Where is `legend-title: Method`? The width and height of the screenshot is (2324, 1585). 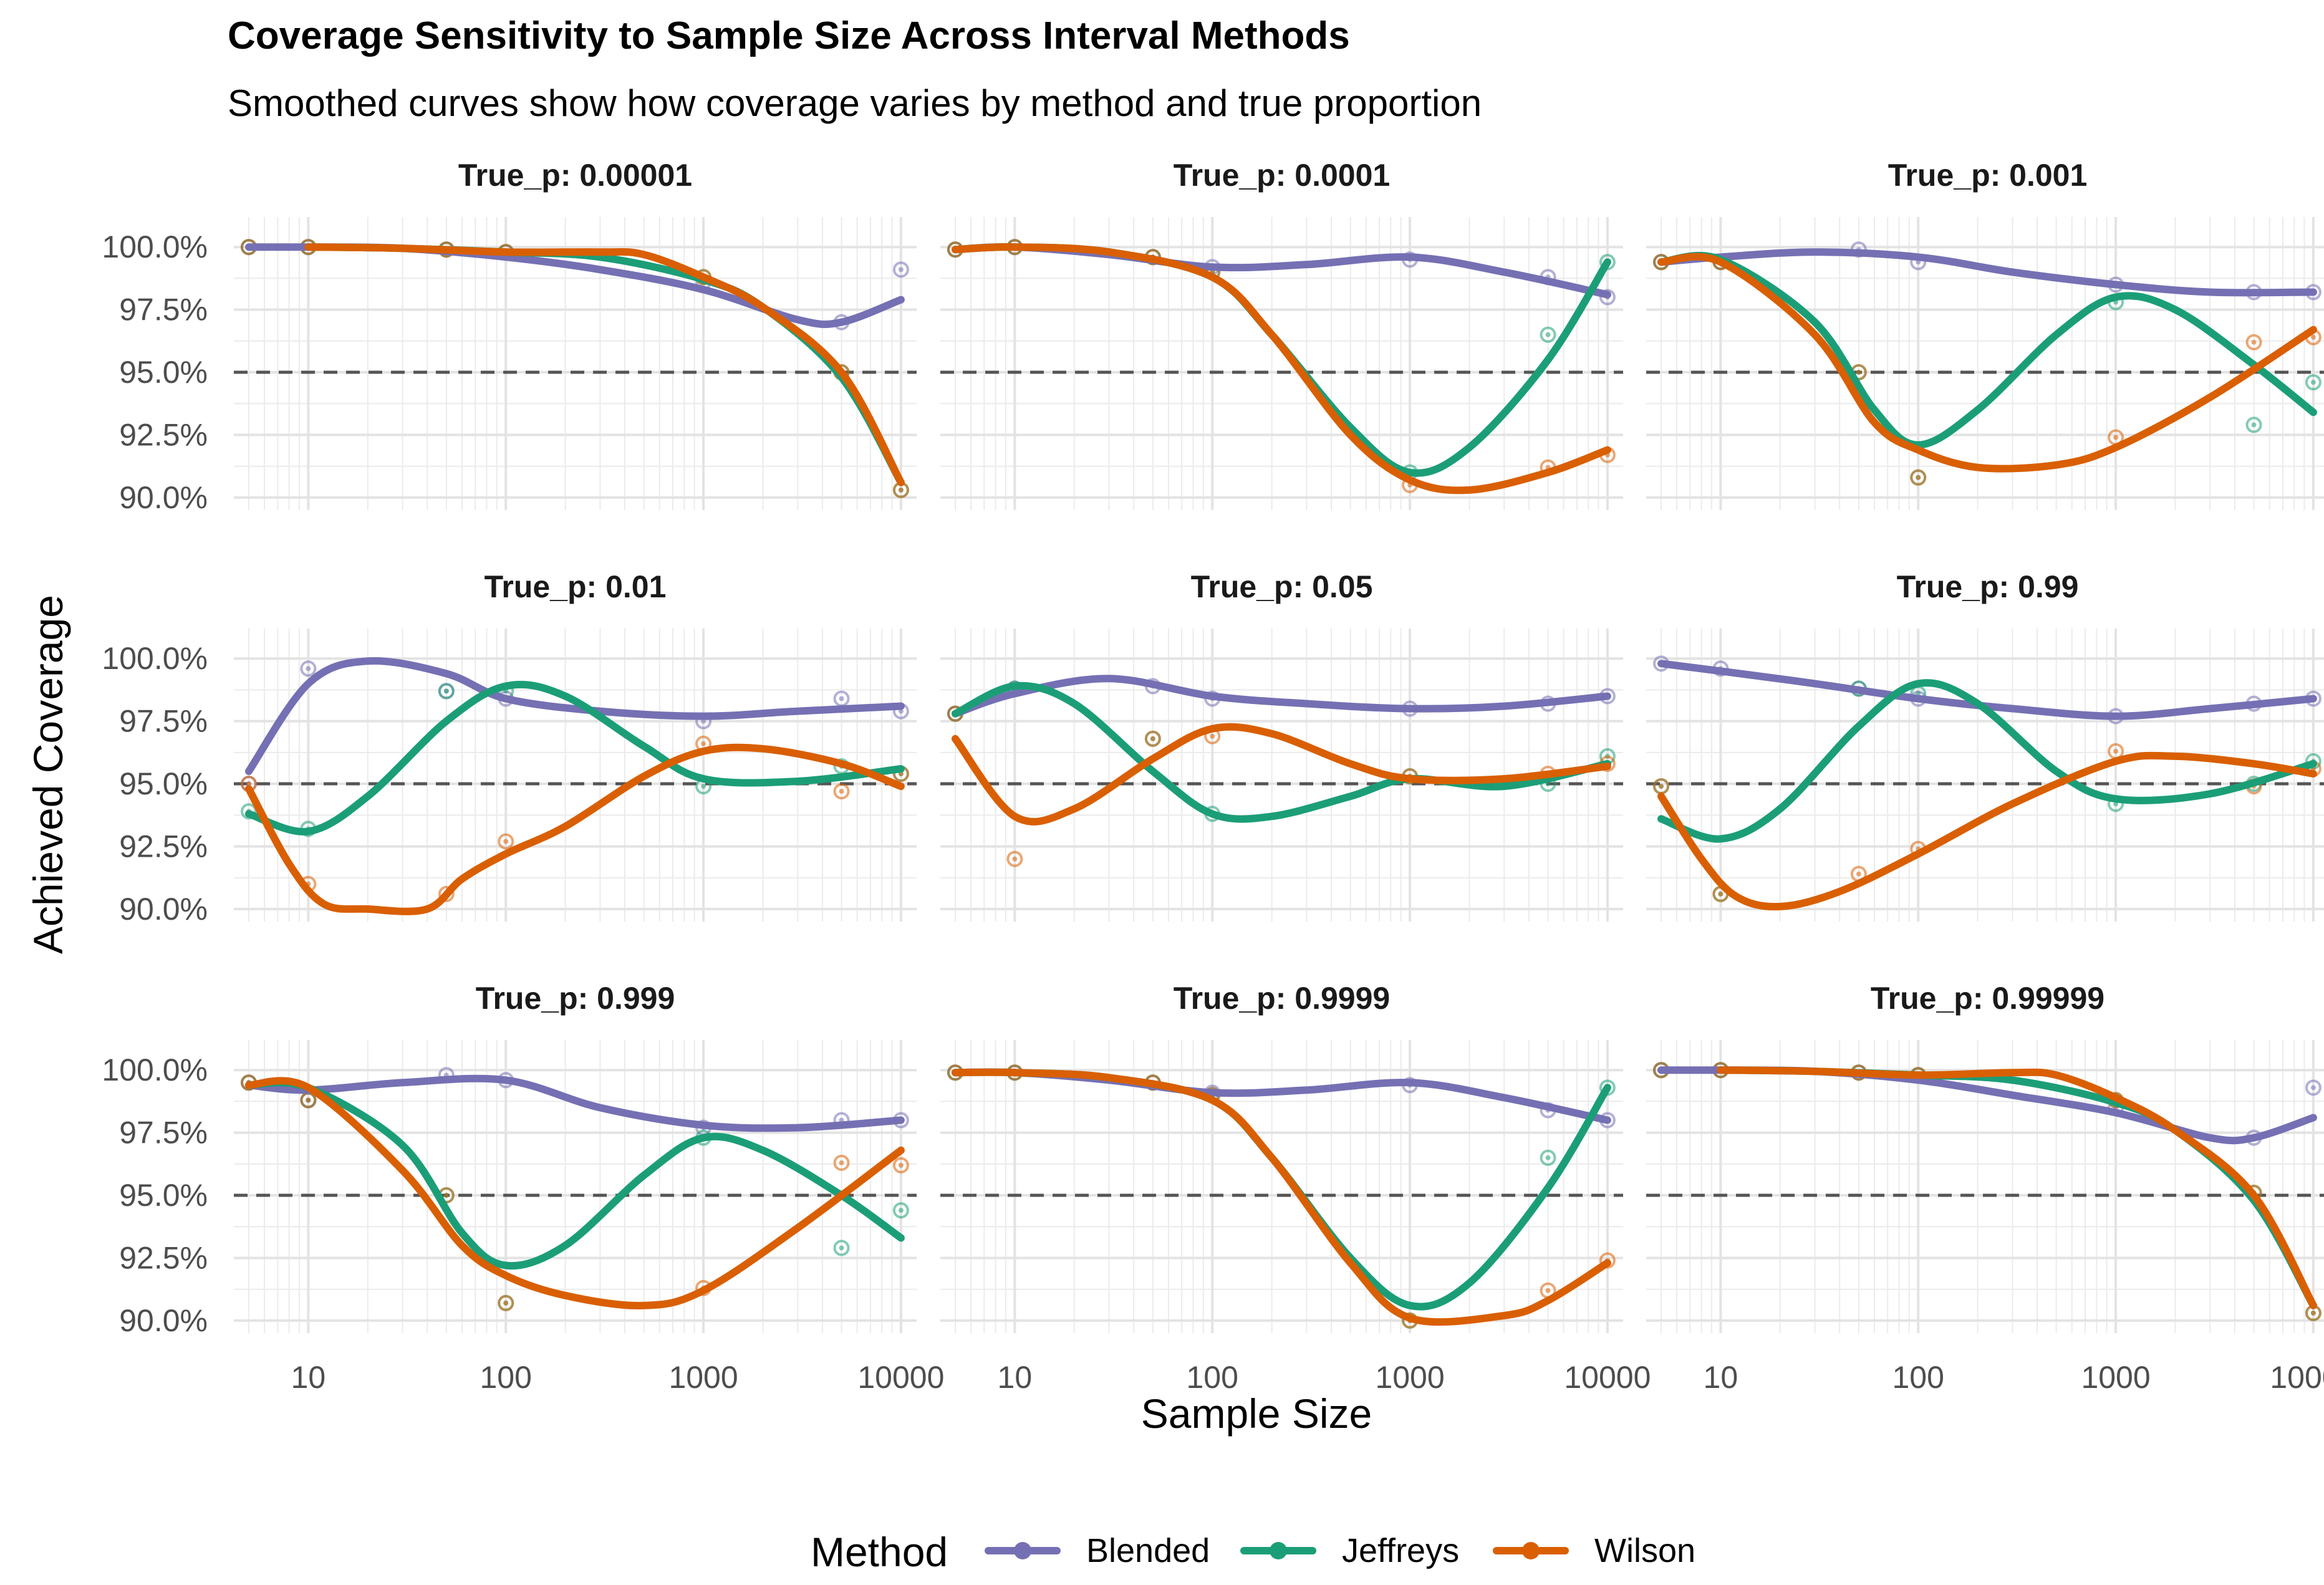
legend-title: Method is located at coordinates (879, 1552).